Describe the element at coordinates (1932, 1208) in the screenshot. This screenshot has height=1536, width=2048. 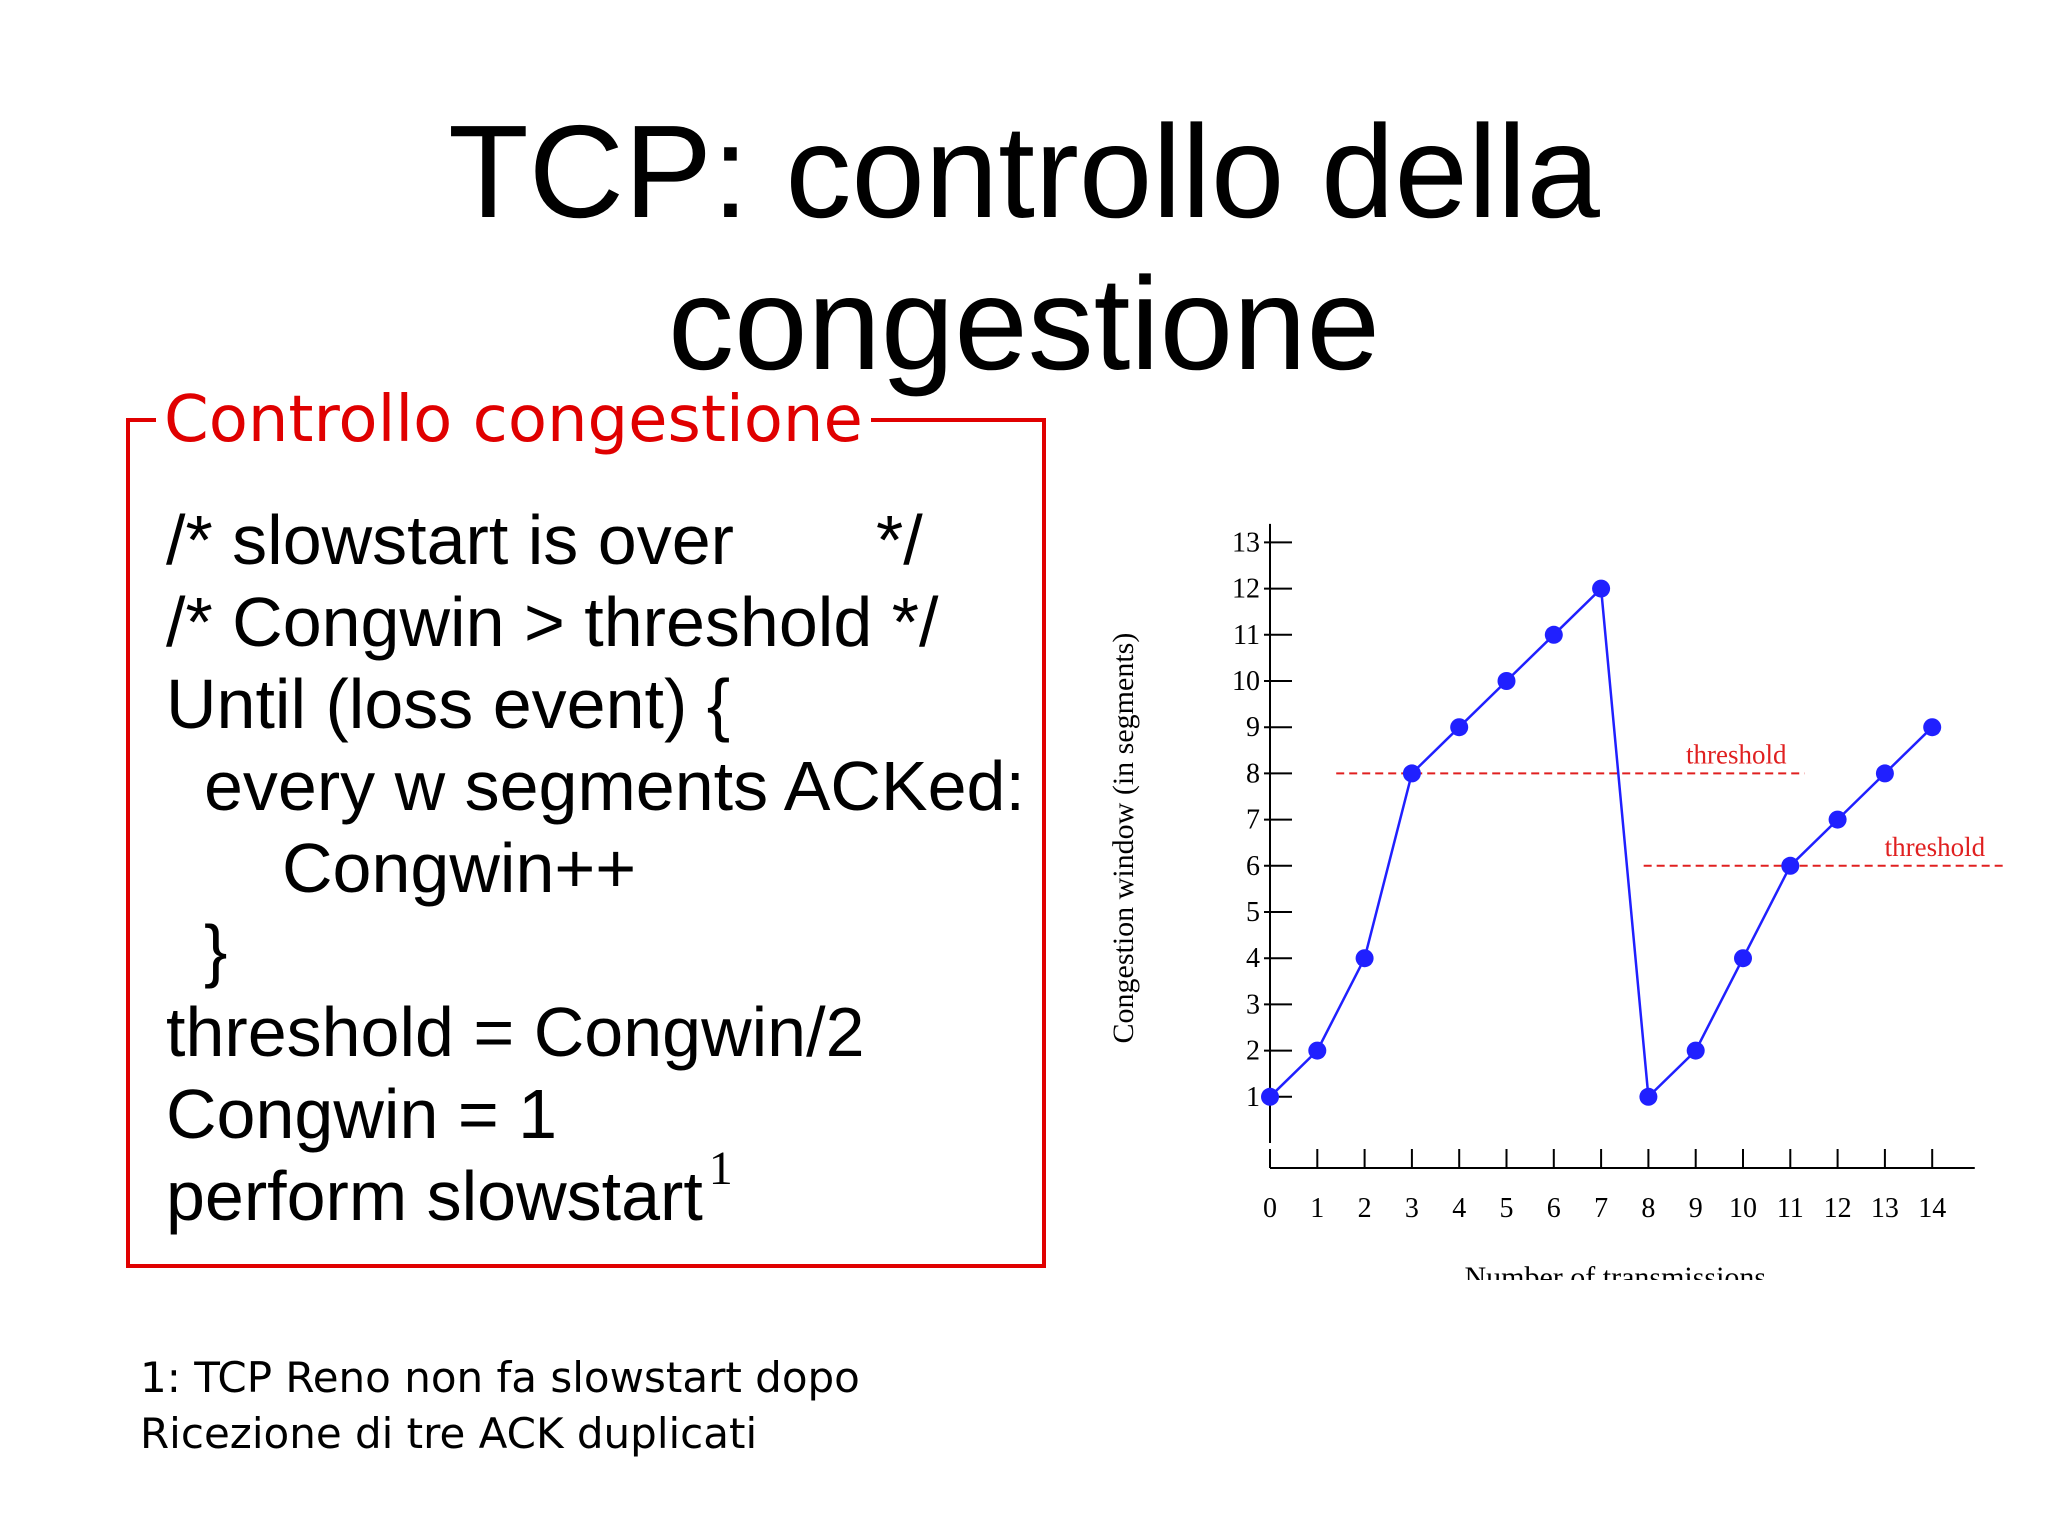
I see `x-tick-label-14: 14` at that location.